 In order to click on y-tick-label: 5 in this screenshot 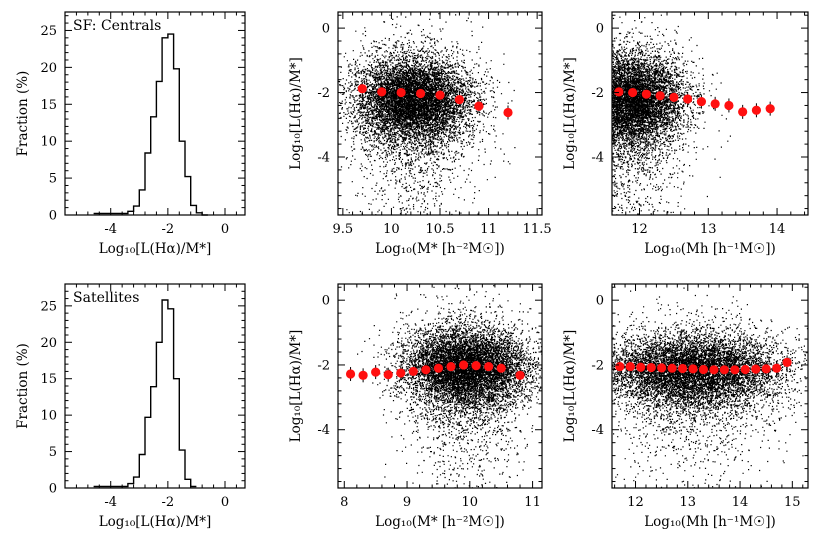, I will do `click(53, 179)`.